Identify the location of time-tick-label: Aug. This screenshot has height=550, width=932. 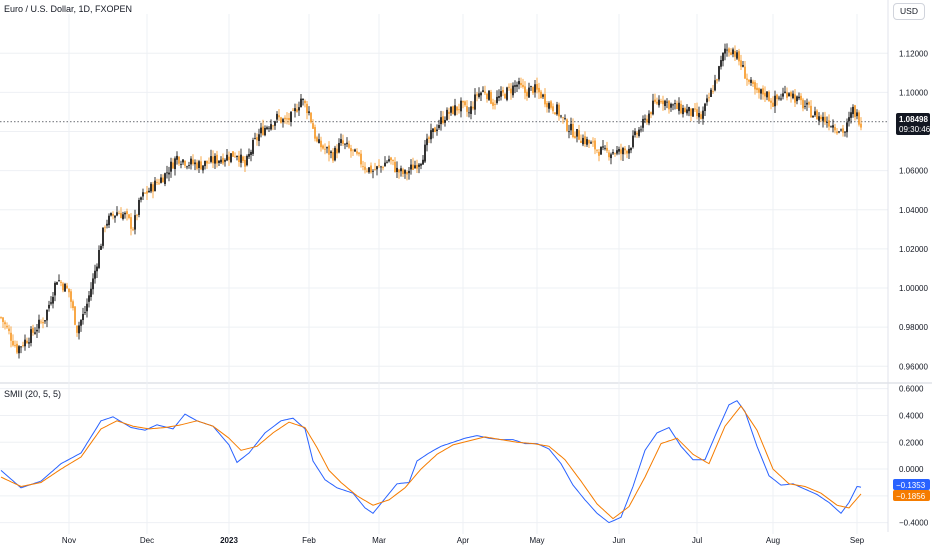
(773, 540).